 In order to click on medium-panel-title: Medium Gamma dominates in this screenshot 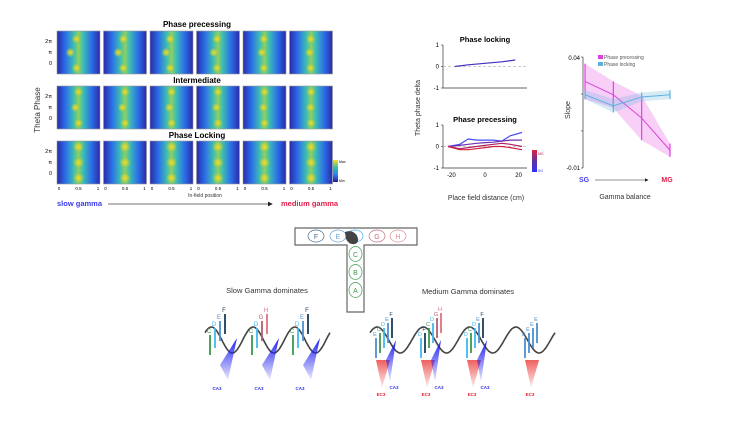, I will do `click(468, 291)`.